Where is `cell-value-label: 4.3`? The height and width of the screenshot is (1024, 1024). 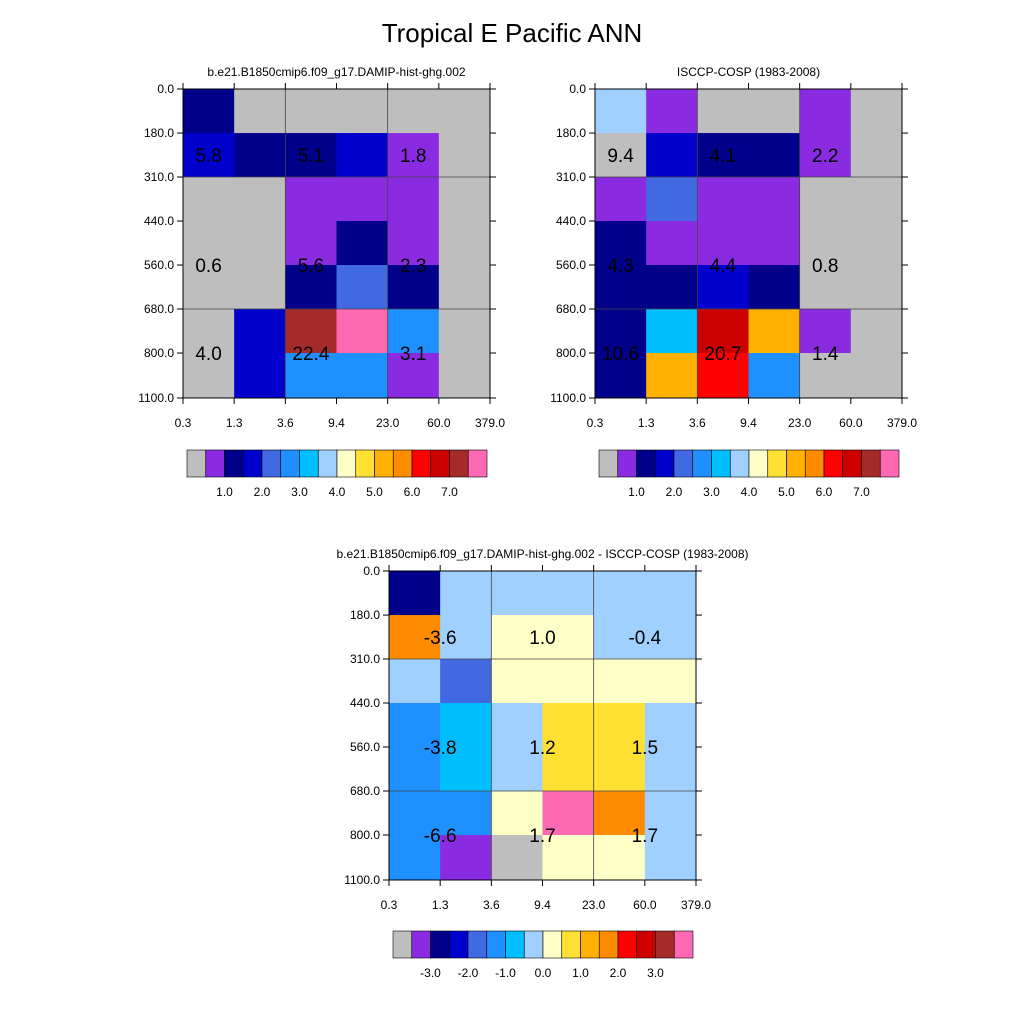
cell-value-label: 4.3 is located at coordinates (620, 266).